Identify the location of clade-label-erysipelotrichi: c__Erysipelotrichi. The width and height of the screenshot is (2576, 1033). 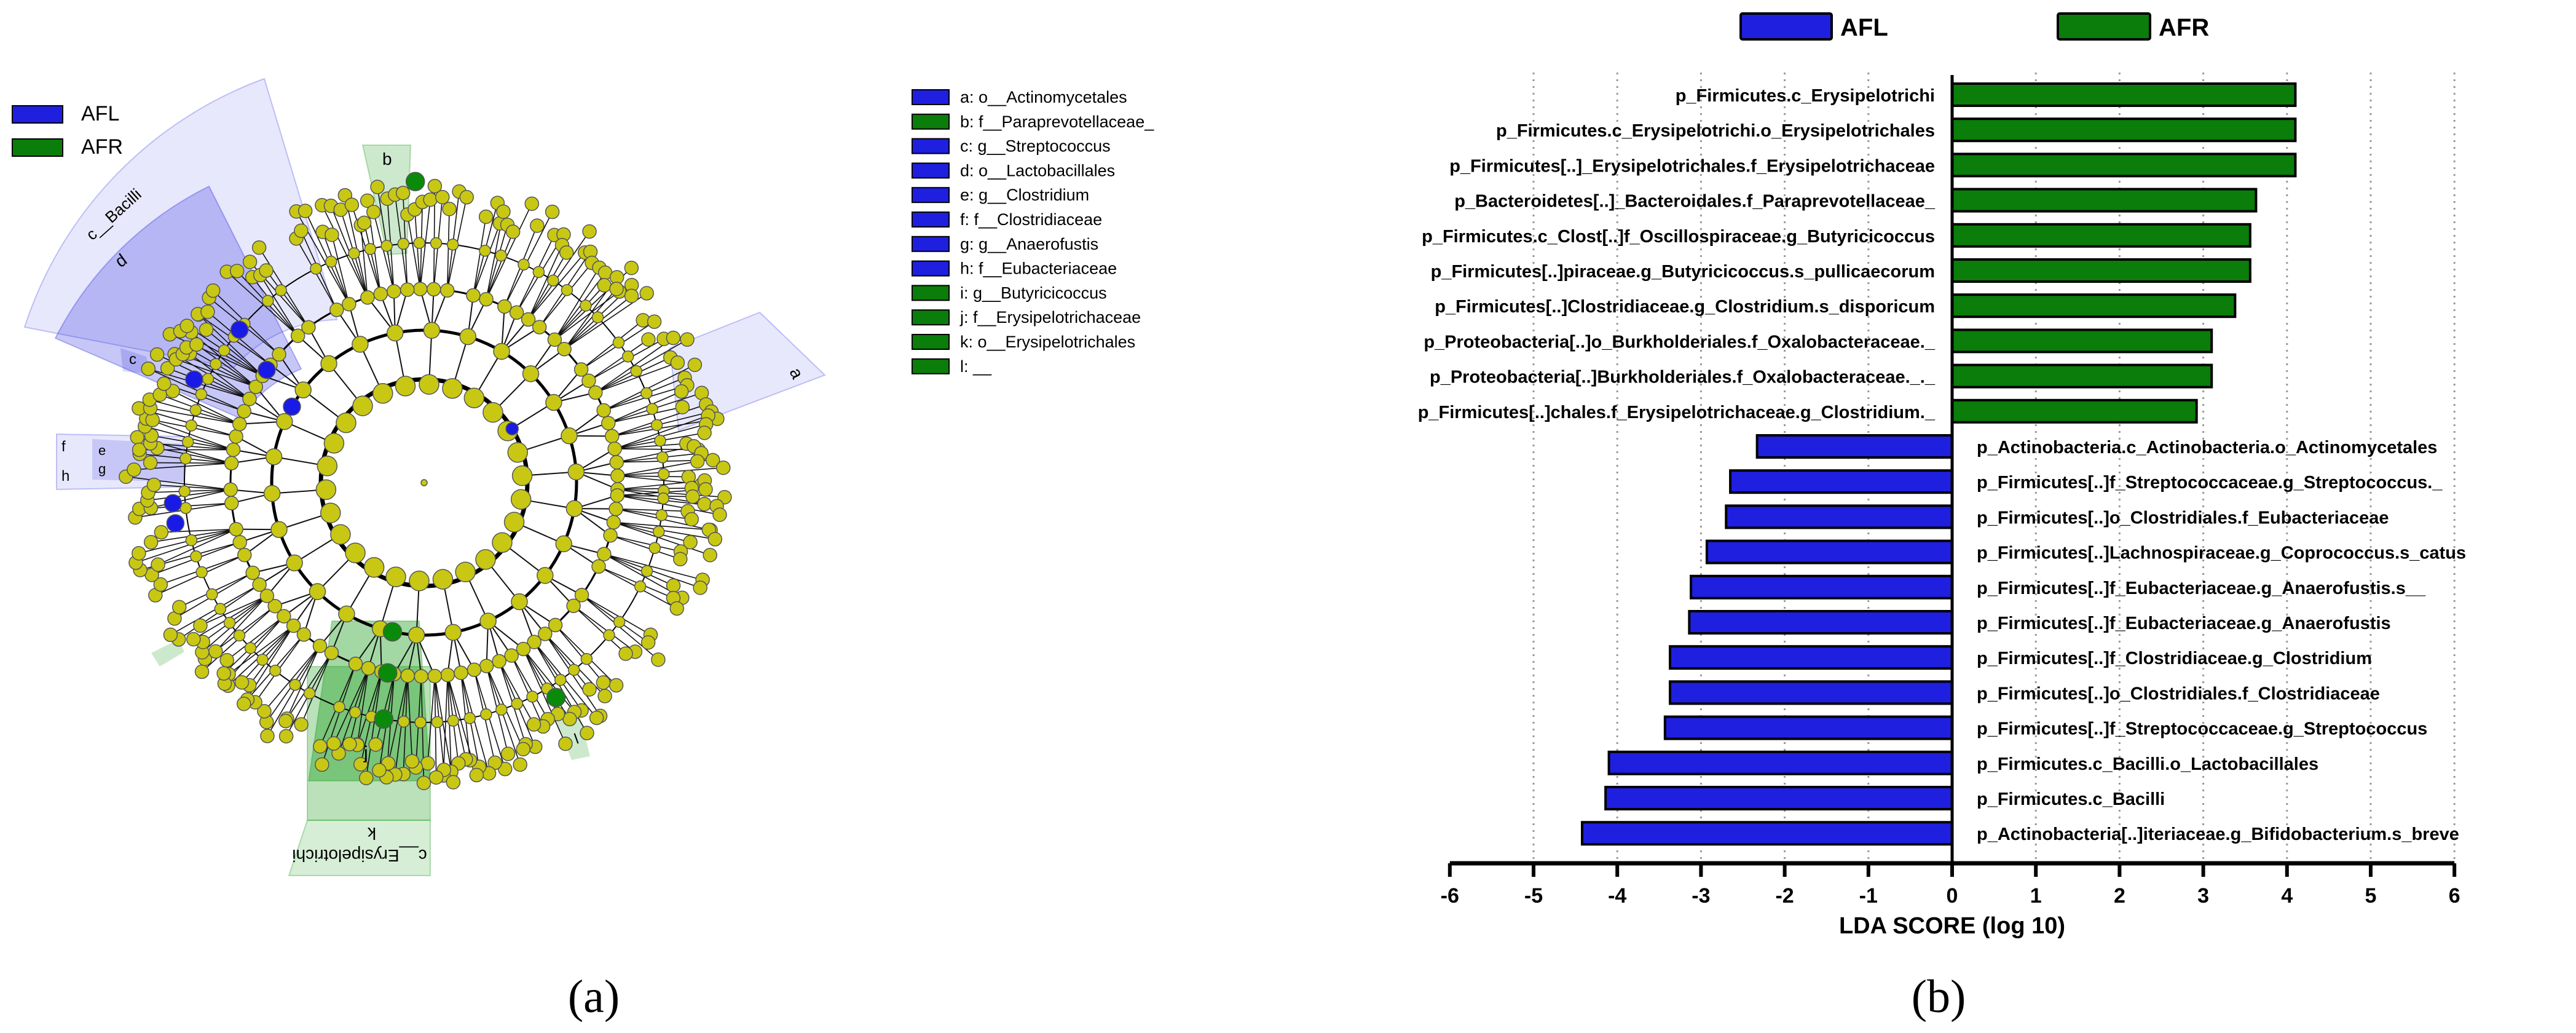
(360, 856).